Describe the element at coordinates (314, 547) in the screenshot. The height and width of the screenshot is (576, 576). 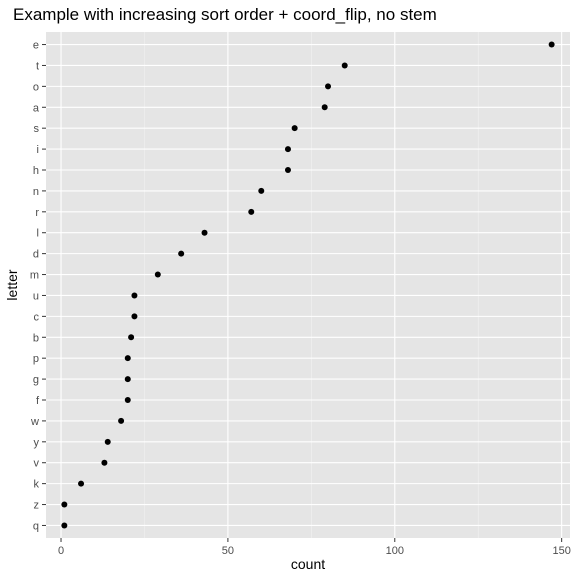
I see `x-axis: 0 50 100 150` at that location.